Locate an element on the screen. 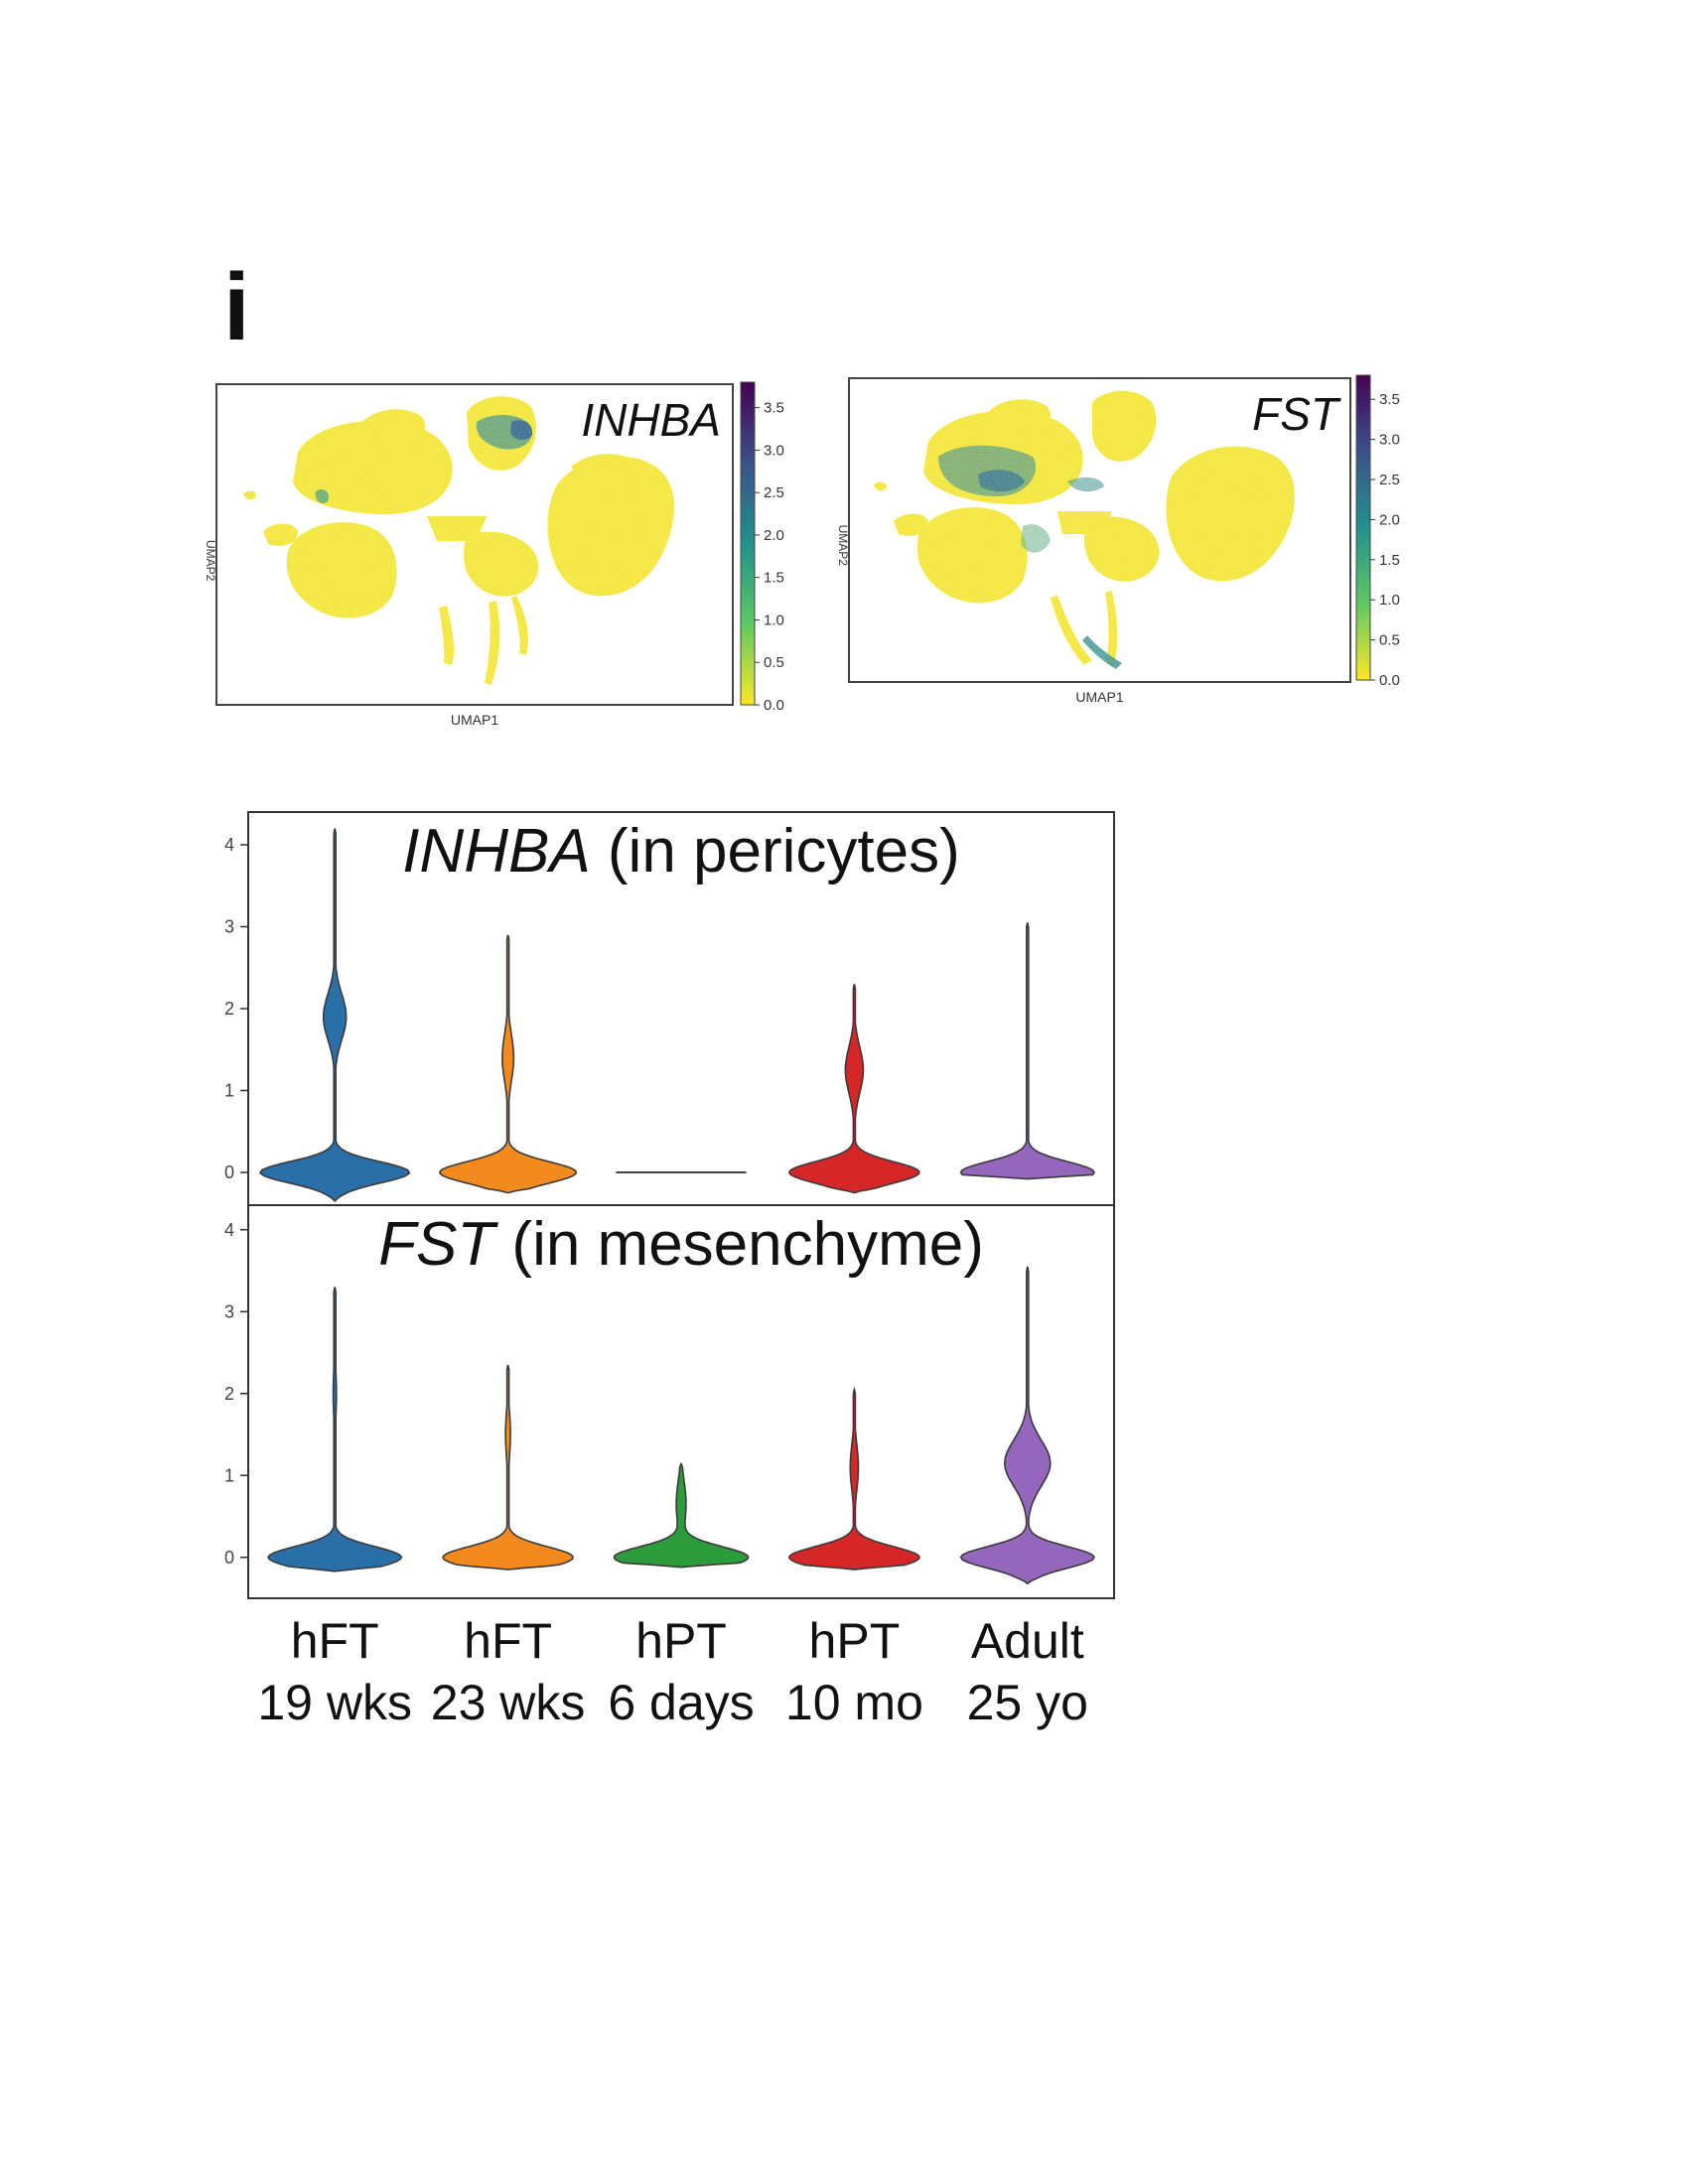  violin-plot-fst: 0 1 2 3 4 FST (in mesenchyme) is located at coordinates (669, 1401).